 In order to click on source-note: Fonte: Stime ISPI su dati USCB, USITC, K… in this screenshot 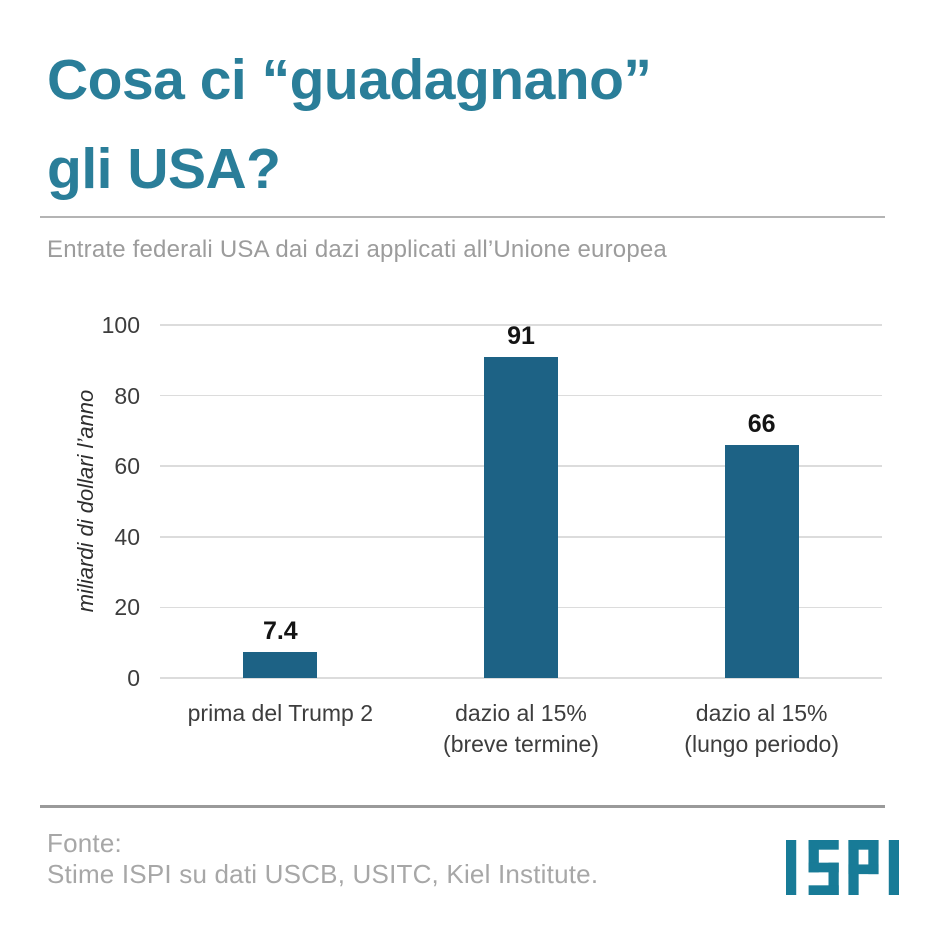, I will do `click(322, 859)`.